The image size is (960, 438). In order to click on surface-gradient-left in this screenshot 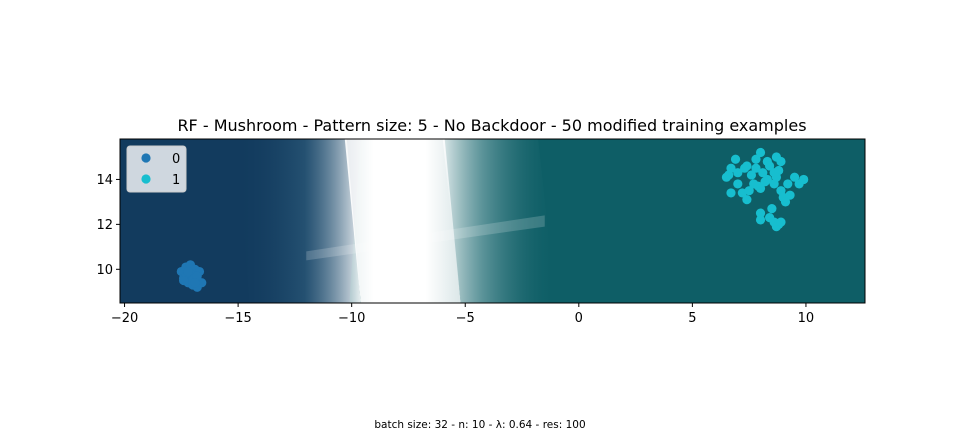, I will do `click(298, 221)`.